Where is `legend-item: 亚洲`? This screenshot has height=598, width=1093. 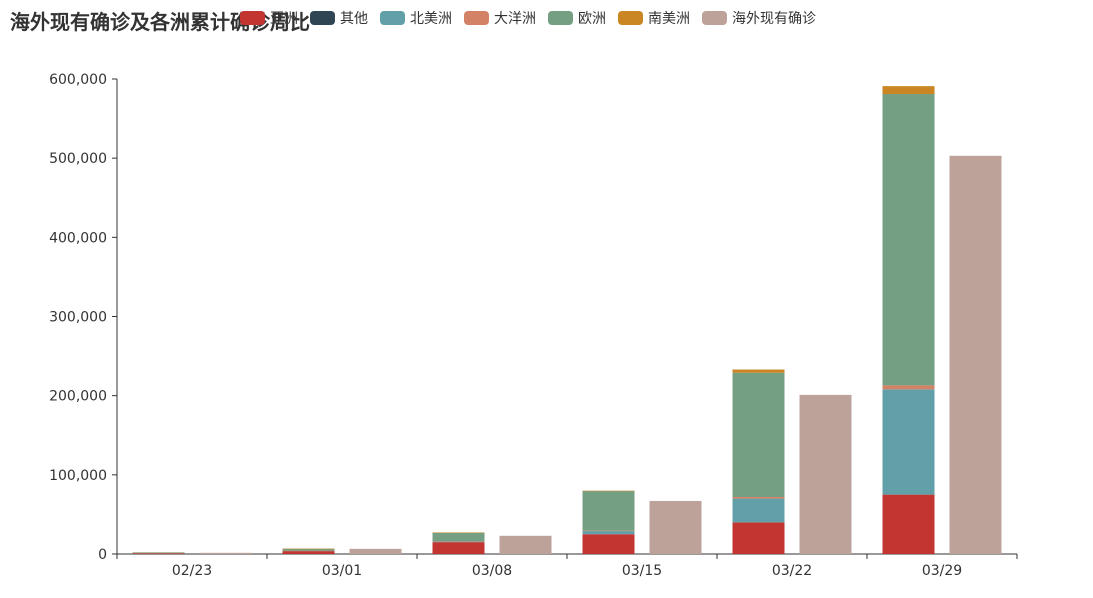 legend-item: 亚洲 is located at coordinates (269, 18).